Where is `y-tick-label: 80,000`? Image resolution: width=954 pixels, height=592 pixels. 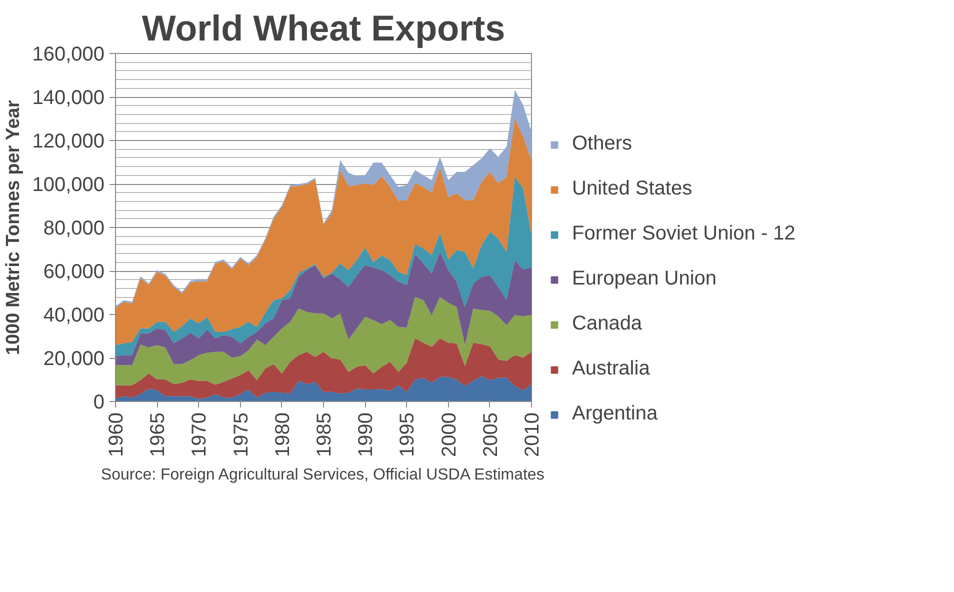 y-tick-label: 80,000 is located at coordinates (73, 229).